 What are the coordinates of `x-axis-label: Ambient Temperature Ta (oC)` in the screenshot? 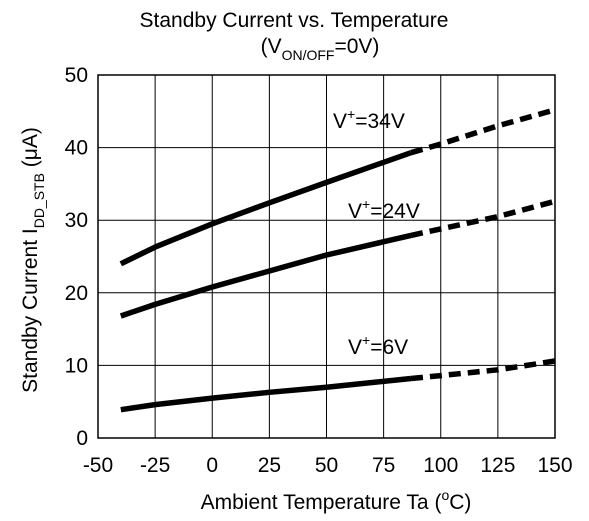 It's located at (336, 500).